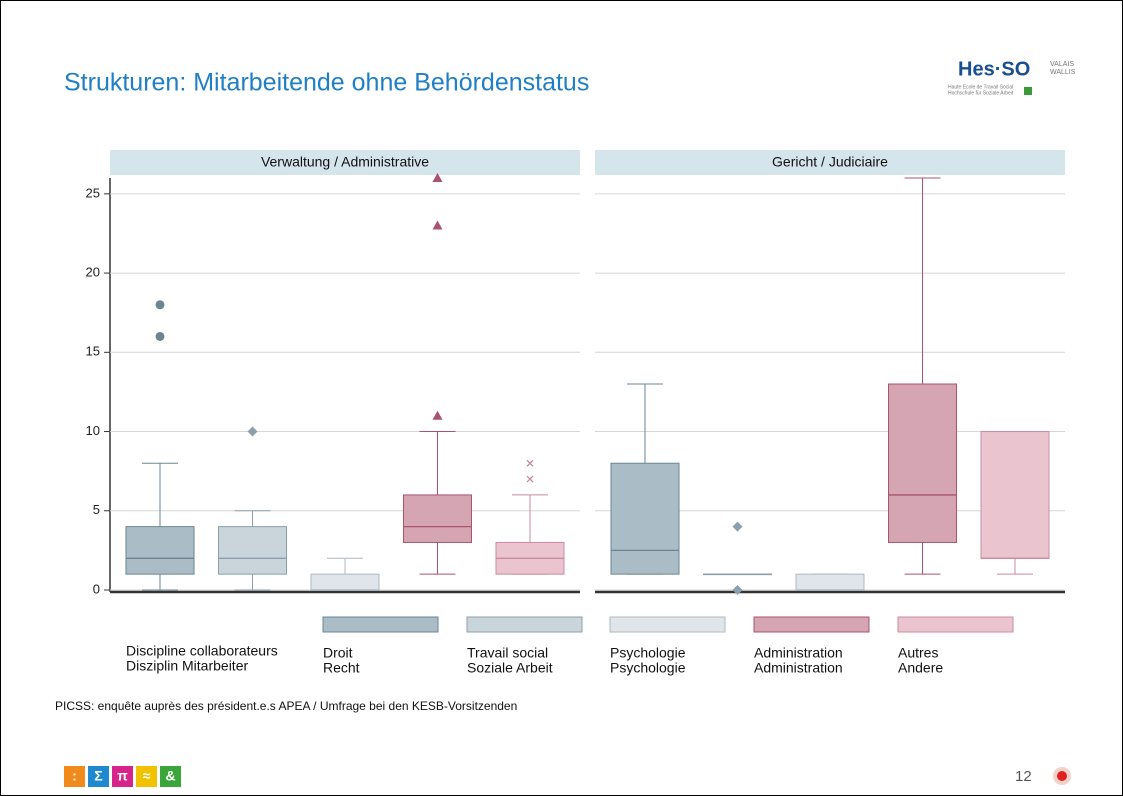 The width and height of the screenshot is (1123, 796). Describe the element at coordinates (1023, 776) in the screenshot. I see `page-number: 12` at that location.